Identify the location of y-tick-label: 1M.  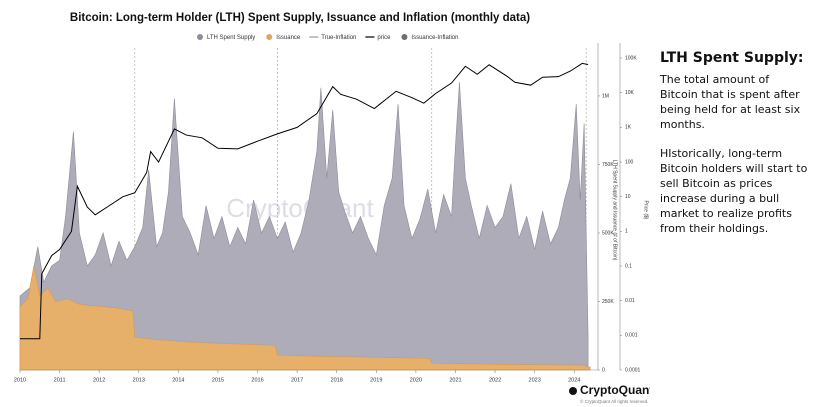
(605, 96).